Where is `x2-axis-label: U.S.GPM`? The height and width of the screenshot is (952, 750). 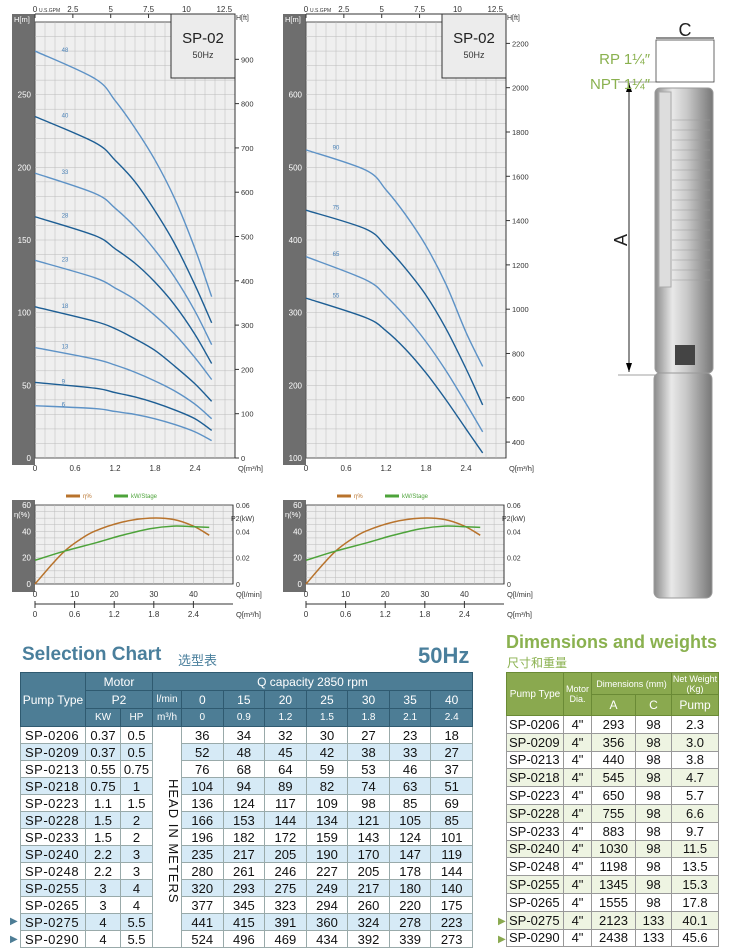 x2-axis-label: U.S.GPM is located at coordinates (49, 11).